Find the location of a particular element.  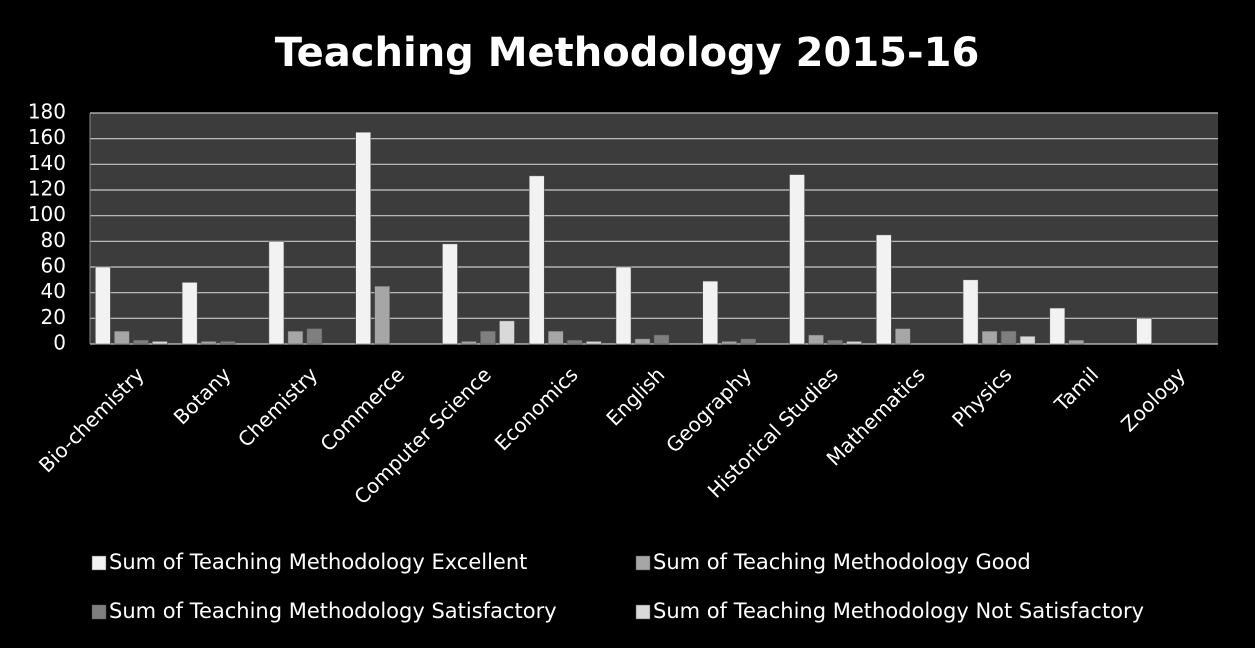

y-tick-label: 100 is located at coordinates (47, 214).